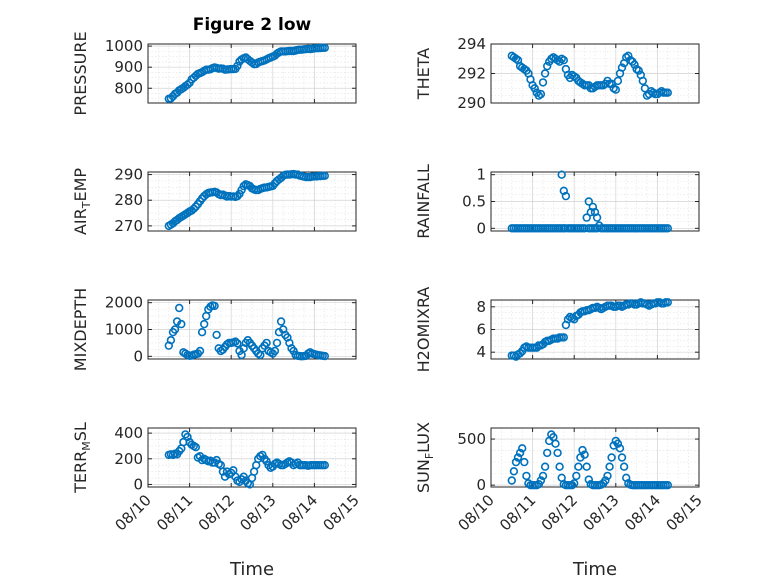 The image size is (778, 583). Describe the element at coordinates (128, 226) in the screenshot. I see `y-tick-label: 270` at that location.